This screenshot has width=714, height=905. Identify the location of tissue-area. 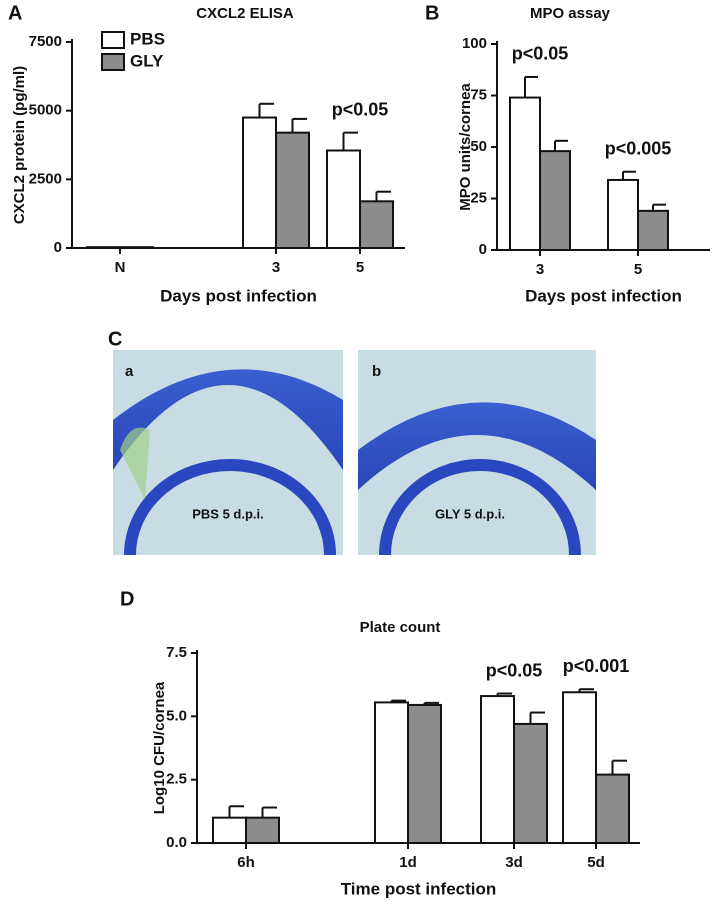
(135, 463).